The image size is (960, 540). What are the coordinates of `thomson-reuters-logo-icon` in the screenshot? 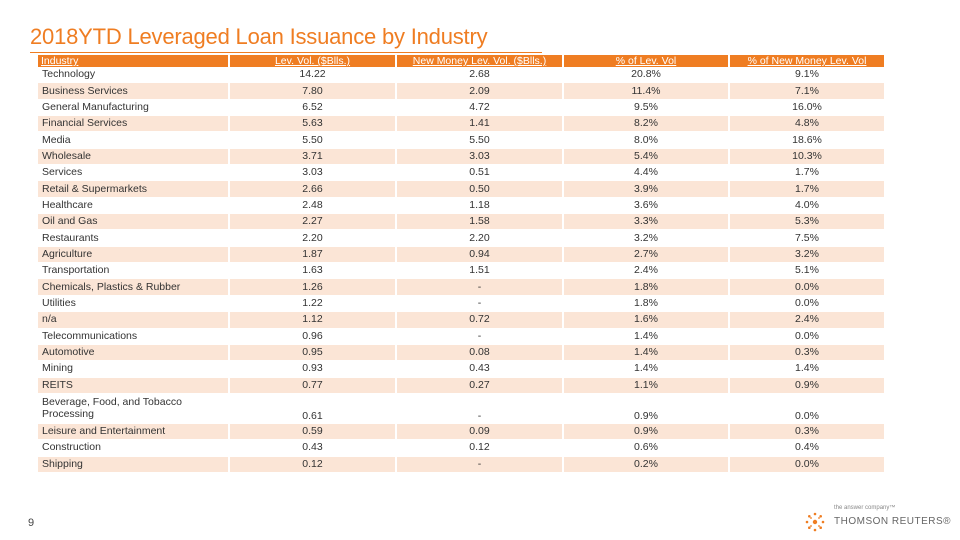 It's located at (815, 522).